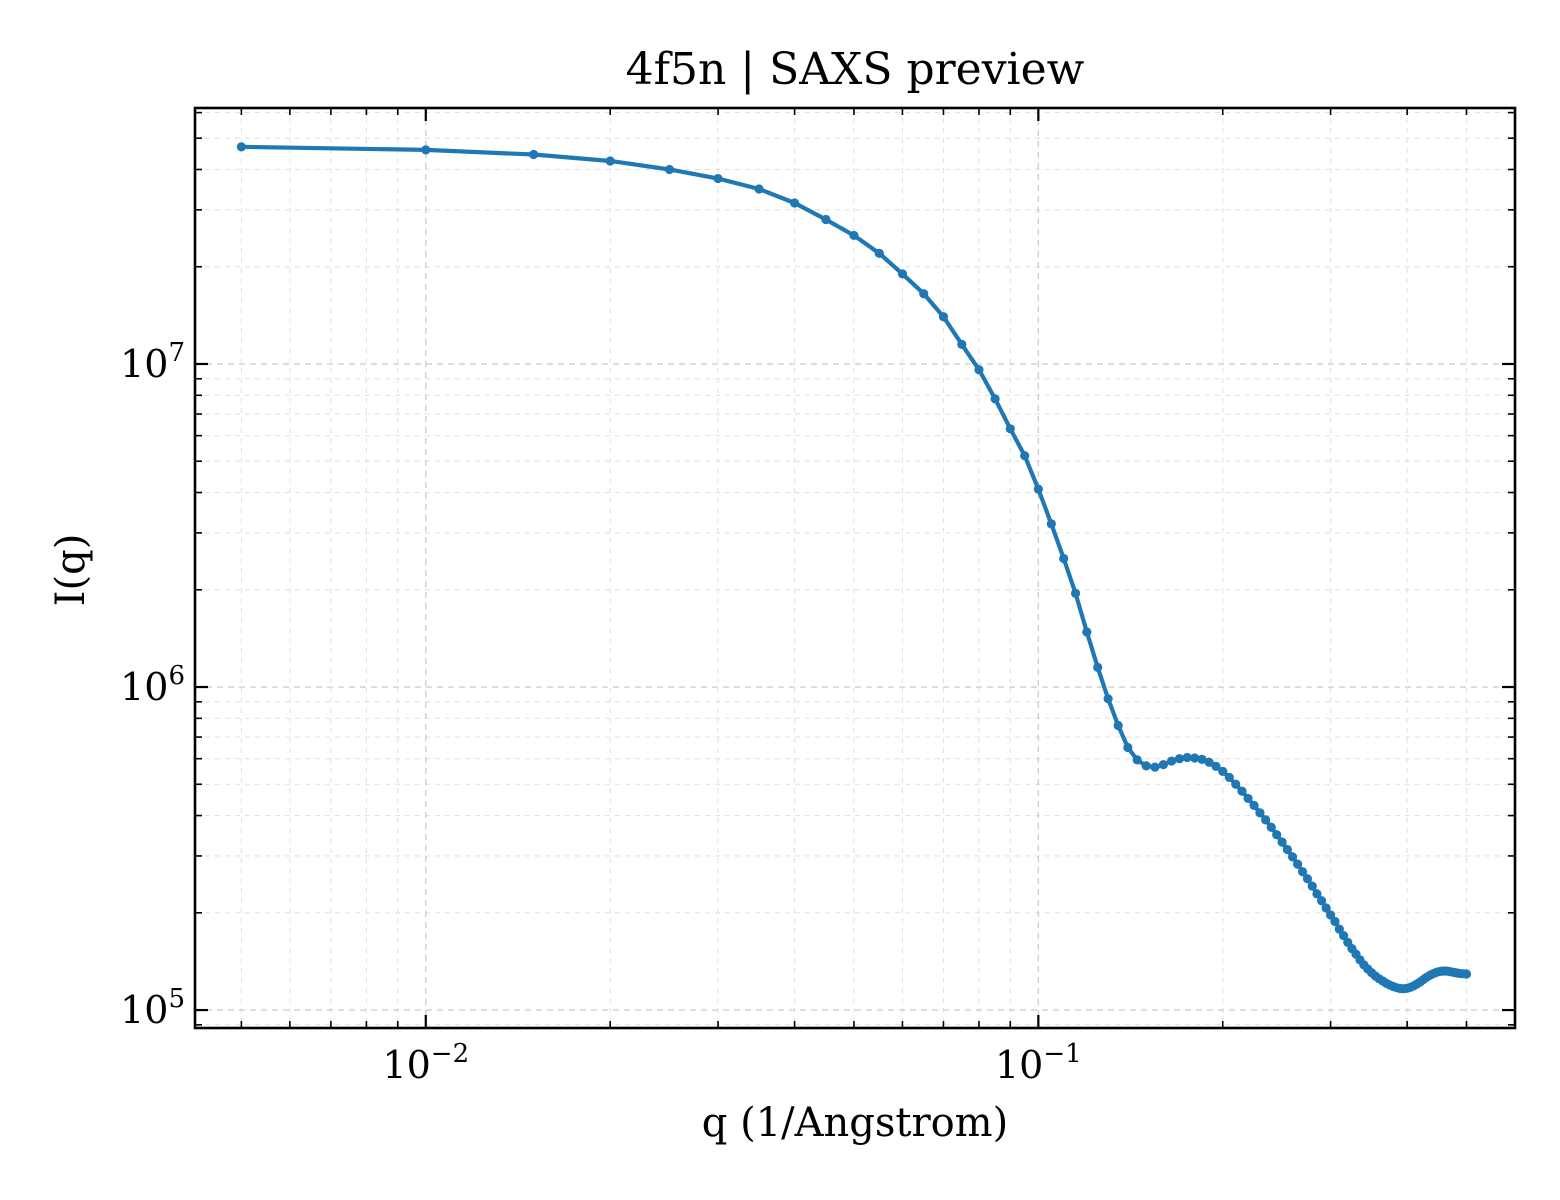 The height and width of the screenshot is (1200, 1560). Describe the element at coordinates (1038, 1063) in the screenshot. I see `x-tick-label: 10⁻¹` at that location.